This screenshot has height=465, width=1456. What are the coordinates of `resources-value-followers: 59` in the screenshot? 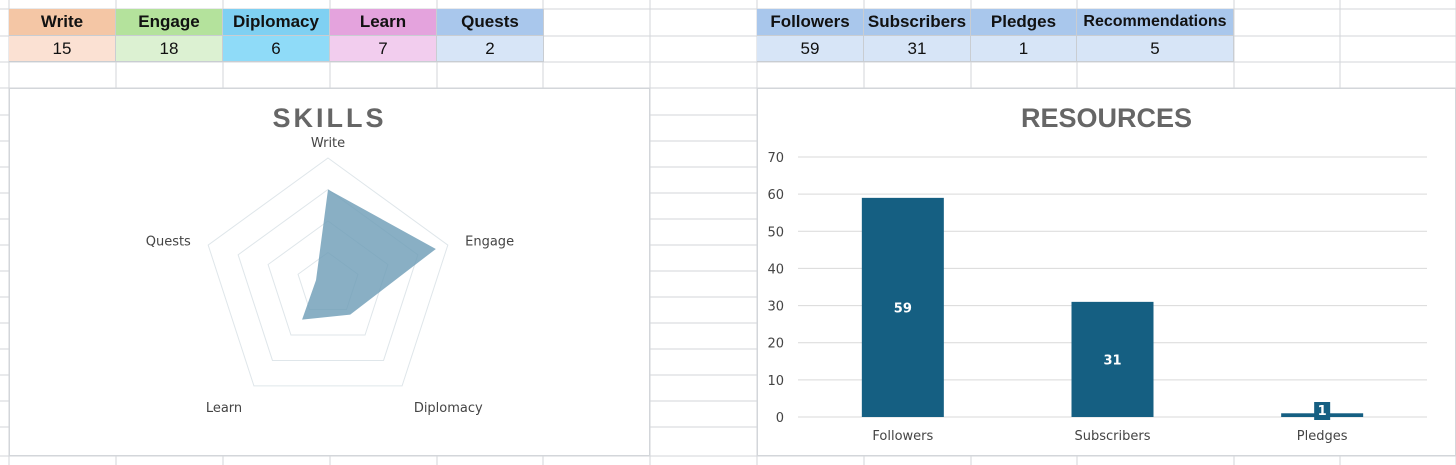 It's located at (810, 49).